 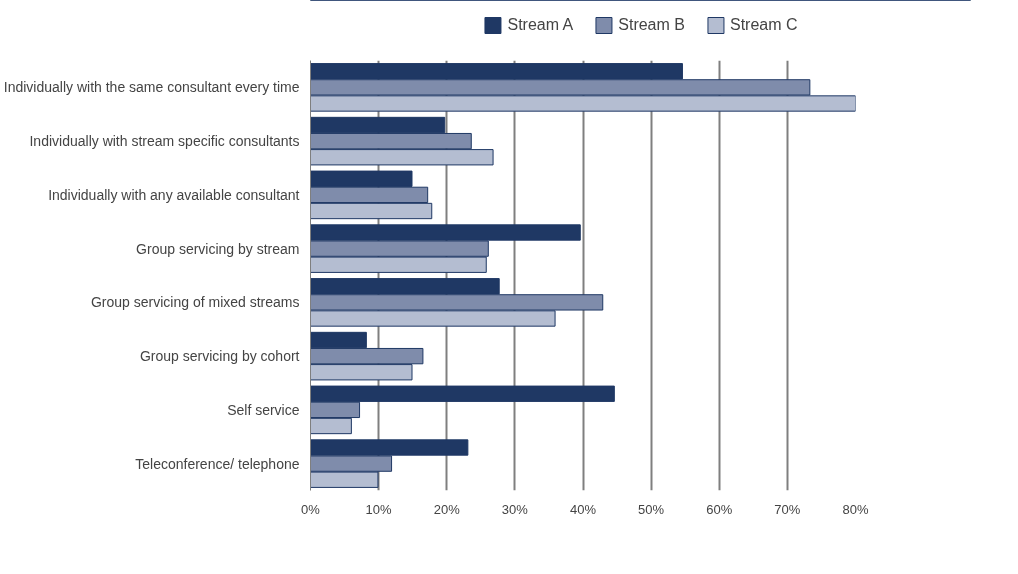 What do you see at coordinates (164, 141) in the screenshot?
I see `y-tick-label: Individually with stream specific consultants` at bounding box center [164, 141].